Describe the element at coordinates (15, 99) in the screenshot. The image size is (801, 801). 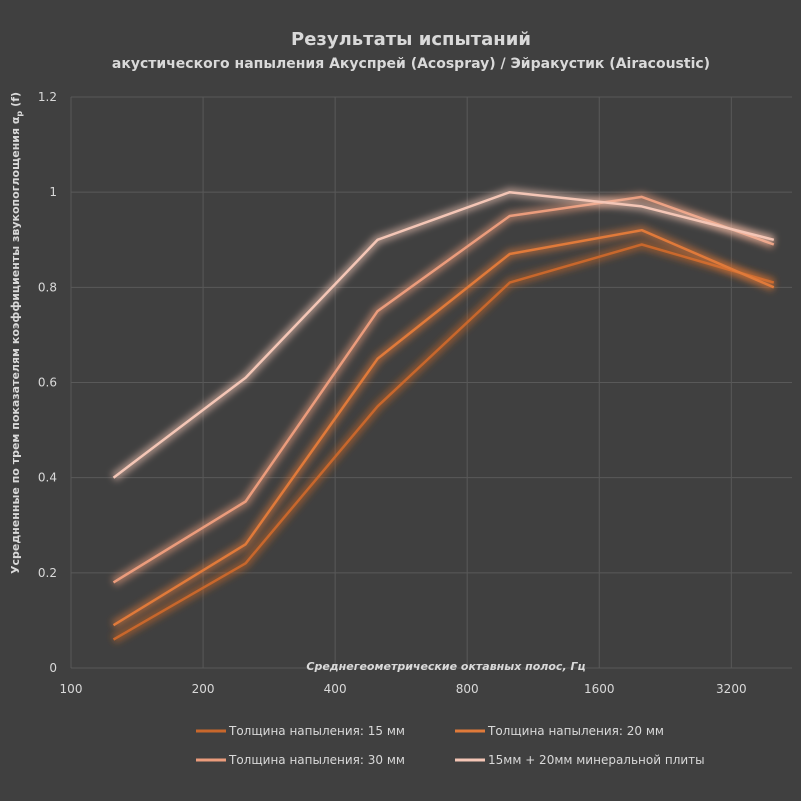
I see `y-axis-title-suffix: (f)` at that location.